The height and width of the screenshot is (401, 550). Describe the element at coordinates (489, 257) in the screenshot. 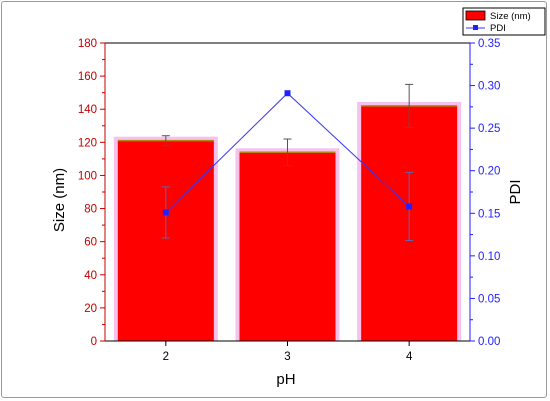

I see `right-tick-label: 0.10` at that location.